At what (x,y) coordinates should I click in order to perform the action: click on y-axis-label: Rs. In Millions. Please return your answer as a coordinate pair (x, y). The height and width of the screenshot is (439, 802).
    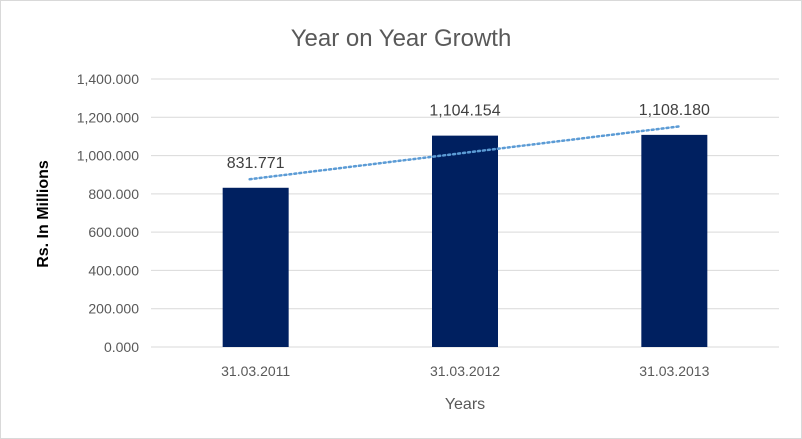
    Looking at the image, I should click on (43, 214).